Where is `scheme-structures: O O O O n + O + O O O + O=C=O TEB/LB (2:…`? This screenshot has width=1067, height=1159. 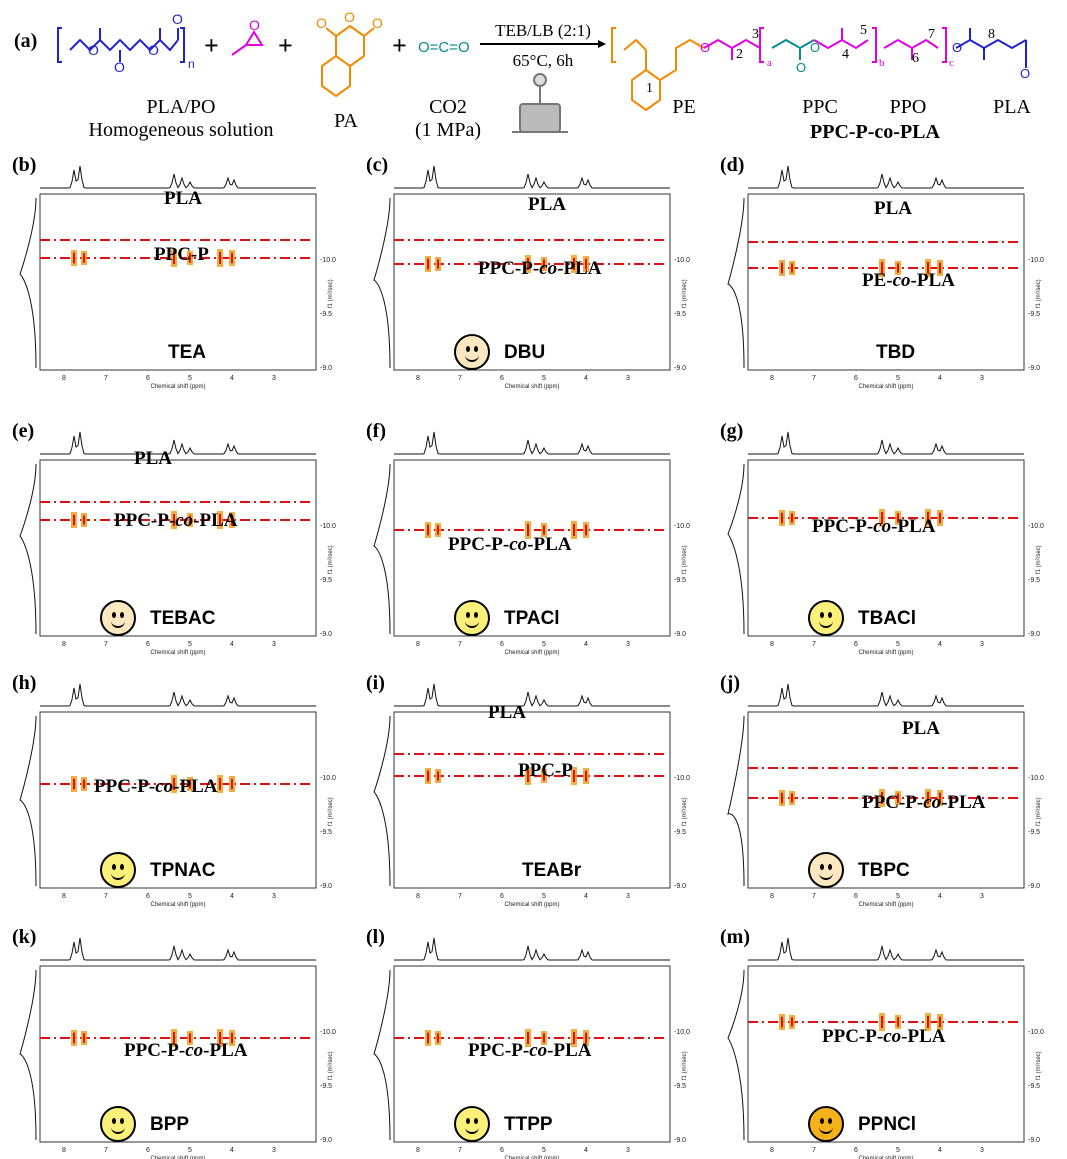 scheme-structures: O O O O n + O + O O O + O=C=O TEB/LB (2:… is located at coordinates (543, 71).